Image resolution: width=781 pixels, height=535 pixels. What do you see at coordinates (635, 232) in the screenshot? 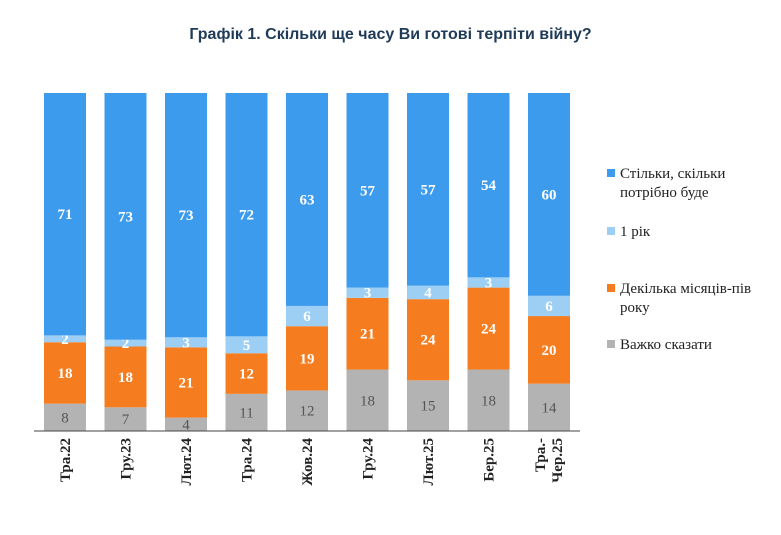
I see `legend-label: 1 рік` at bounding box center [635, 232].